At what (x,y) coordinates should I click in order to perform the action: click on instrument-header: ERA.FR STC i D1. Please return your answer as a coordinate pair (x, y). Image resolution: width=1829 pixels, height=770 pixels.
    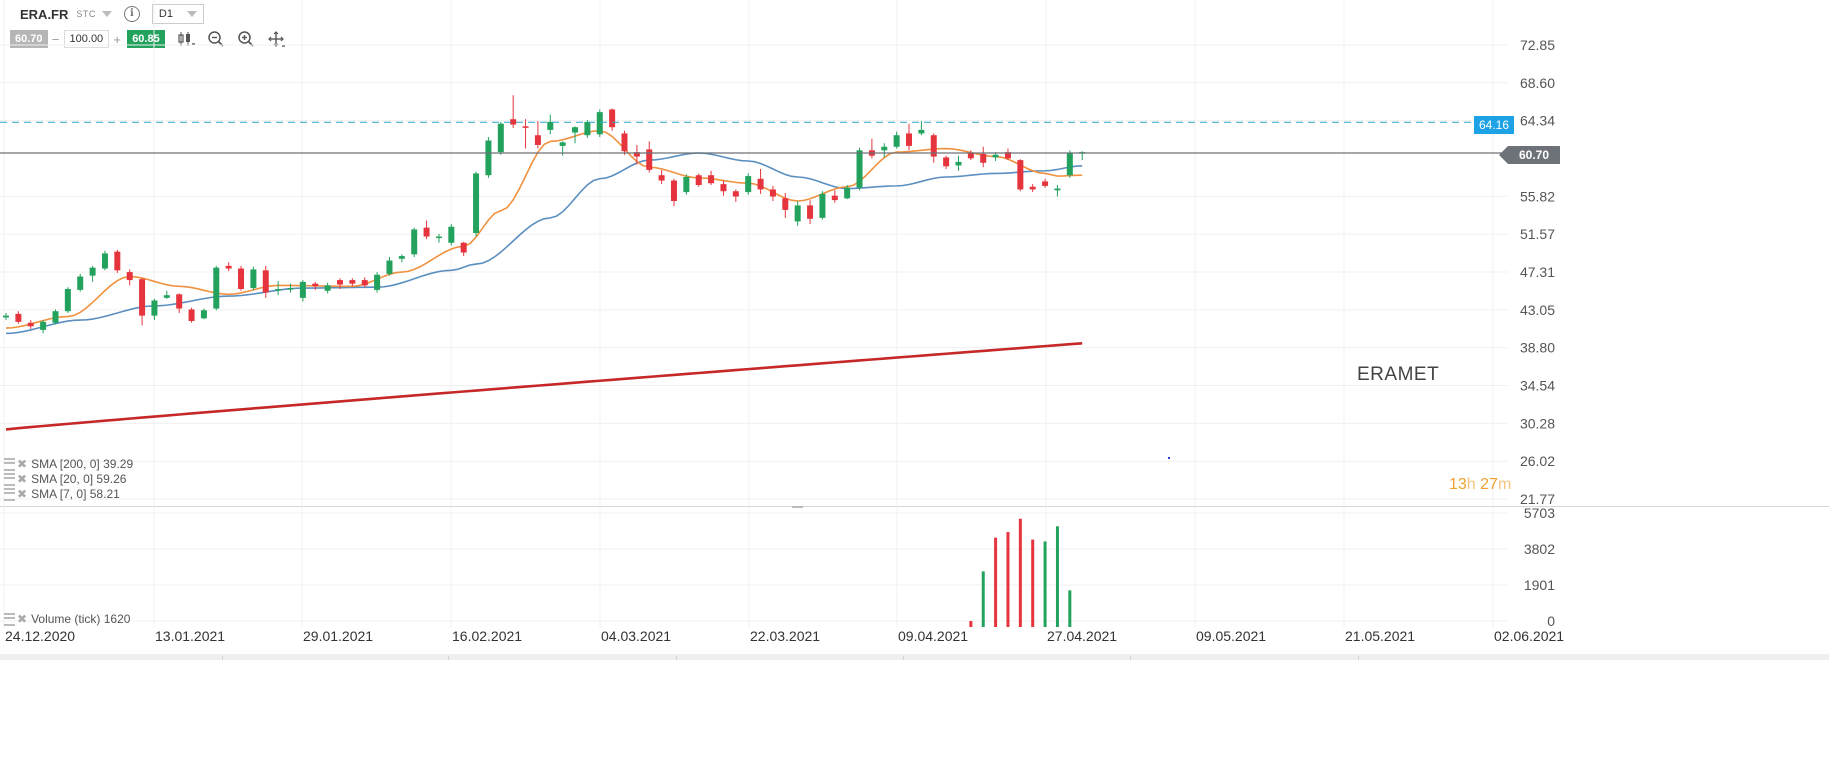
    Looking at the image, I should click on (102, 14).